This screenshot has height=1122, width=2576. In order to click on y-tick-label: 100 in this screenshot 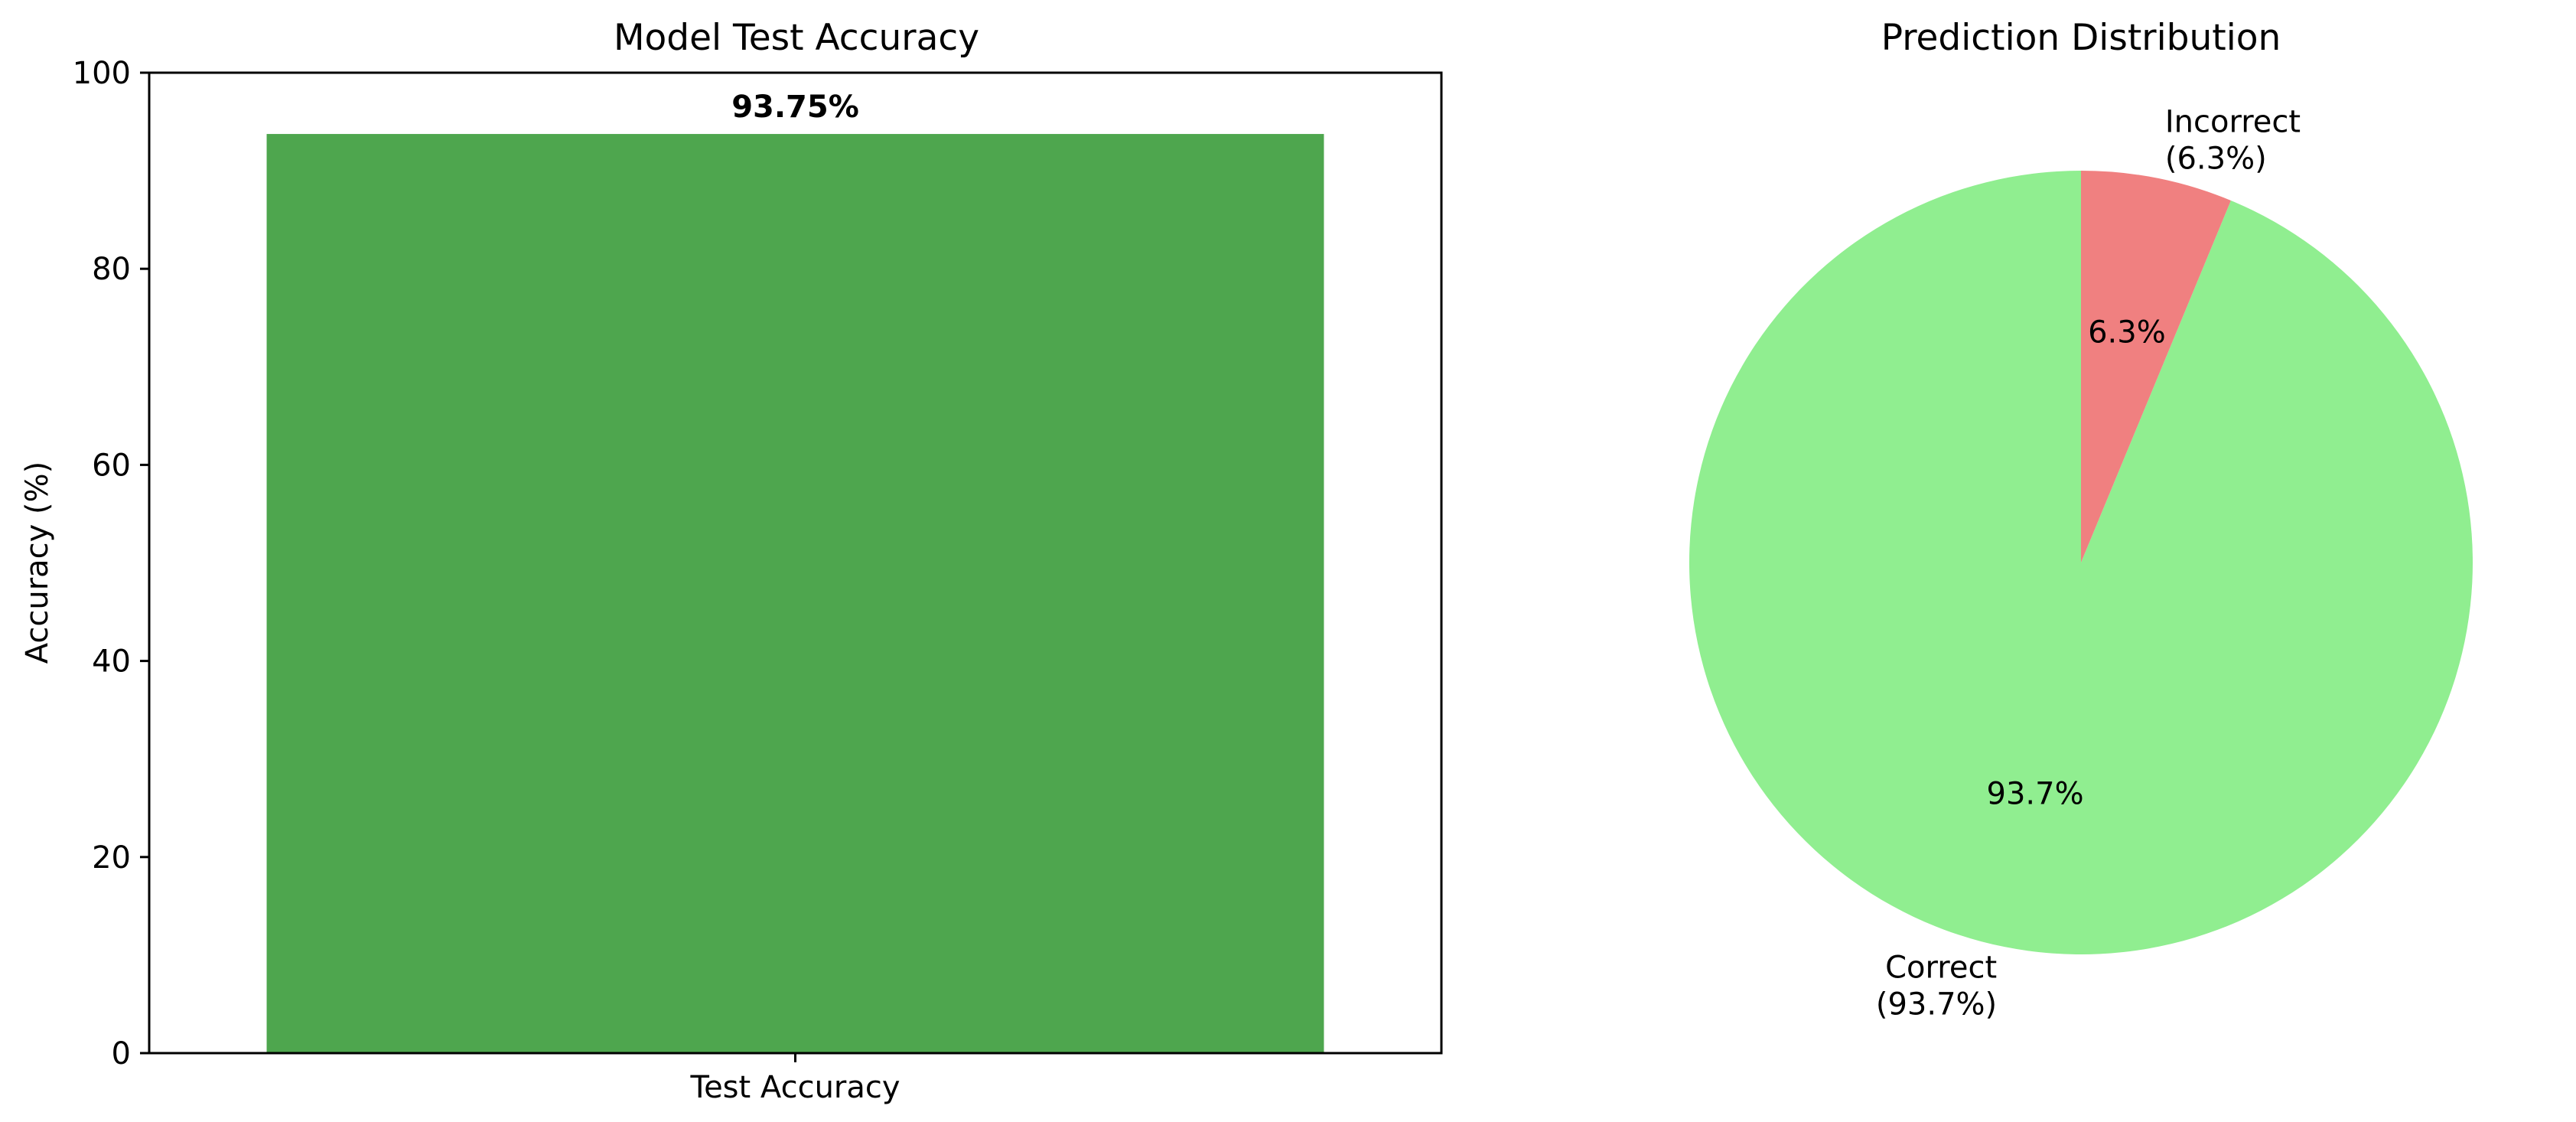, I will do `click(102, 73)`.